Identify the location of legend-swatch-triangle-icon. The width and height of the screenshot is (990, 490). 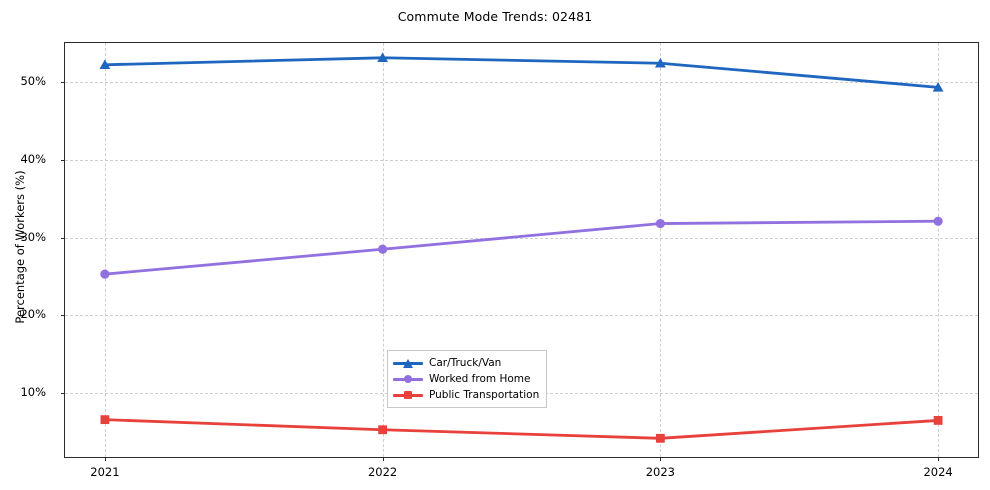
(408, 363).